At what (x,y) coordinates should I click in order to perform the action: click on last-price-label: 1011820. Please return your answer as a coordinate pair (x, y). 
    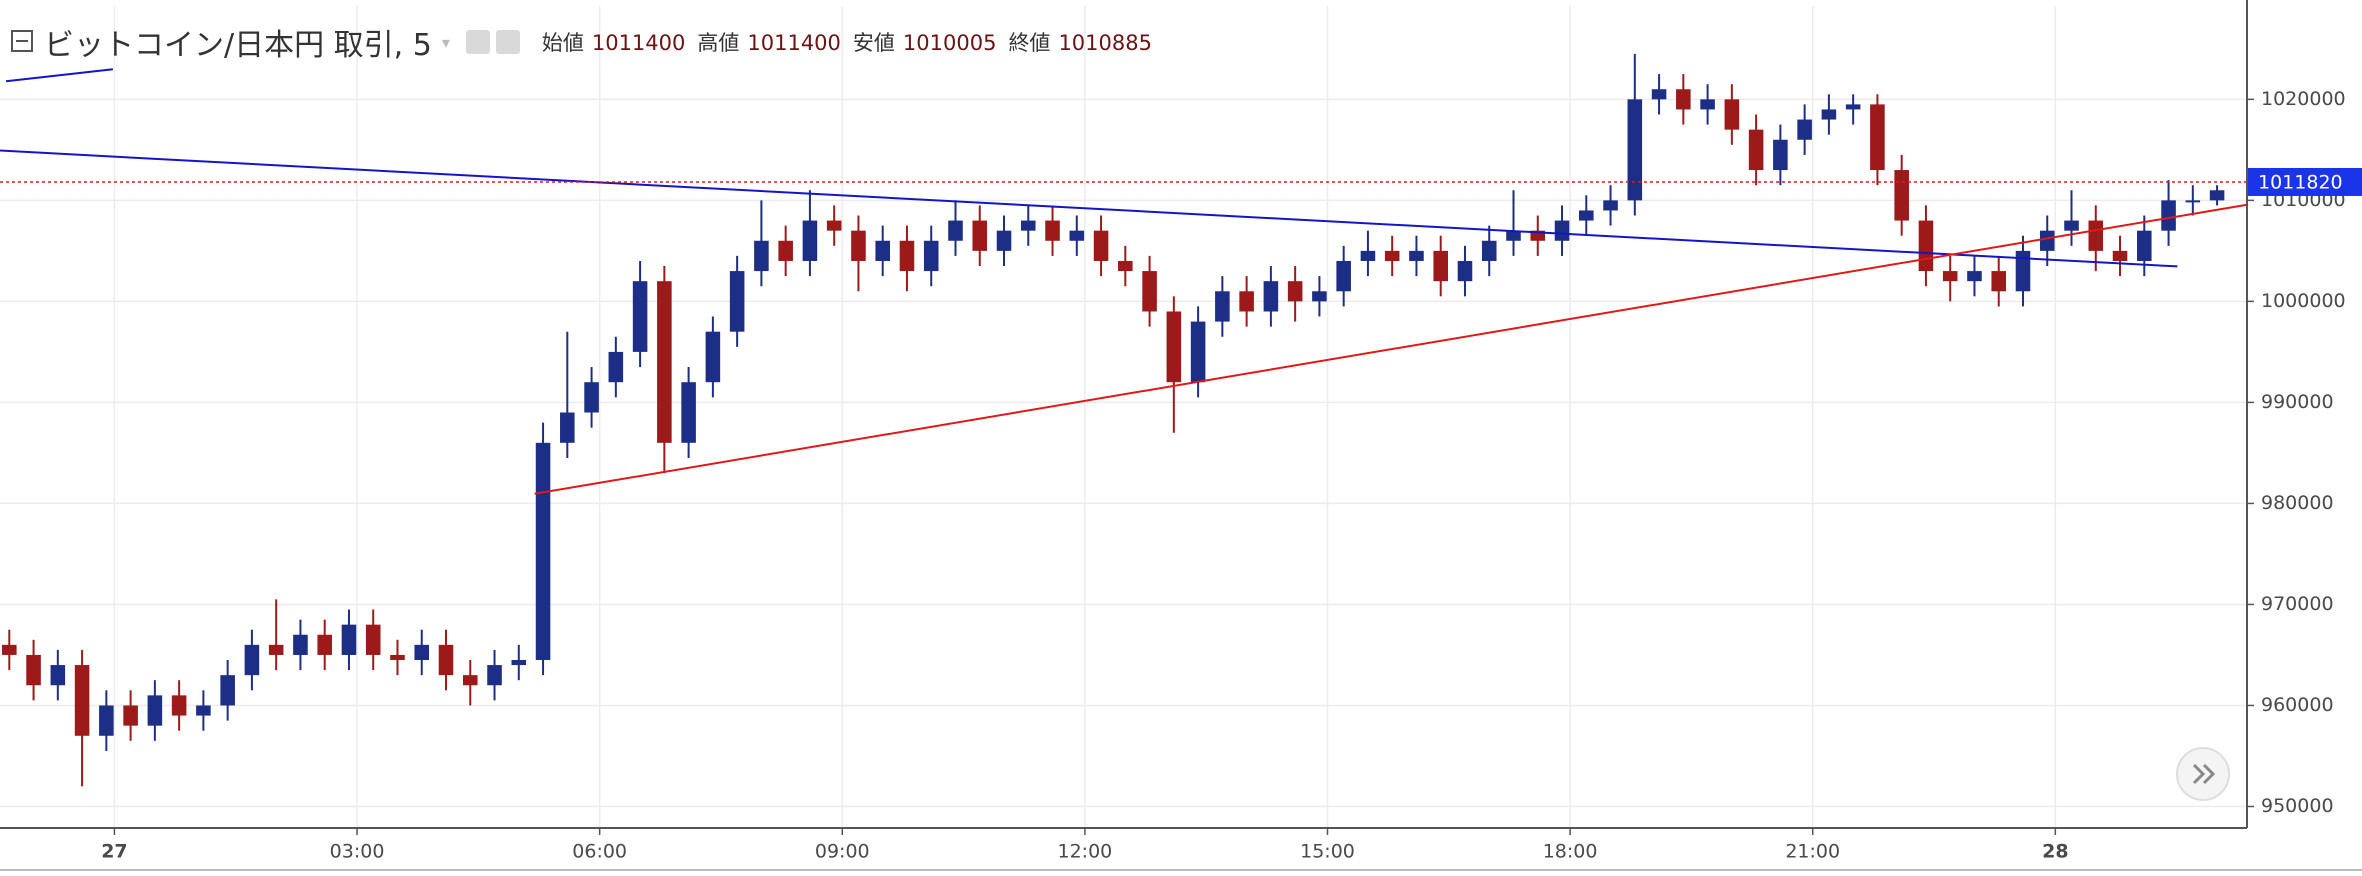
    Looking at the image, I should click on (2300, 182).